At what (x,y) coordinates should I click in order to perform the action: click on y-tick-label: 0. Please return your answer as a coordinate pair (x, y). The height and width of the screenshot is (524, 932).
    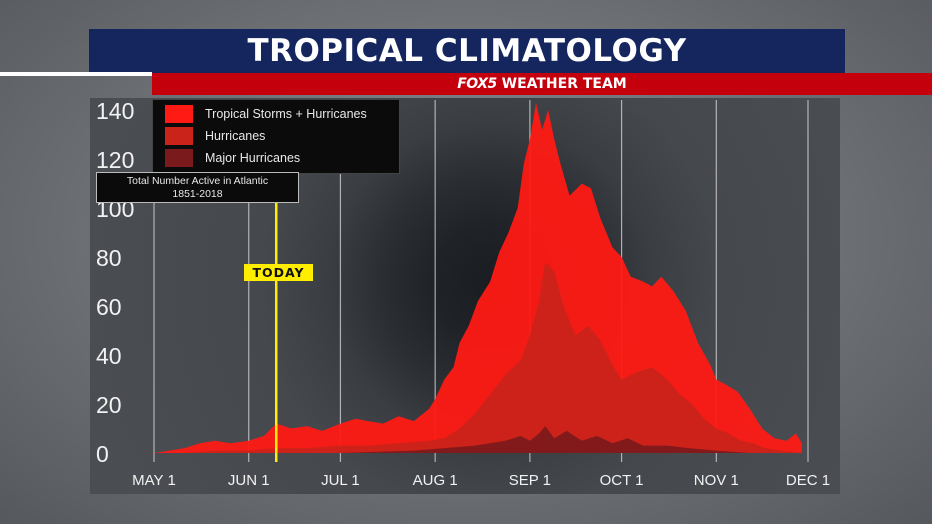
    Looking at the image, I should click on (102, 454).